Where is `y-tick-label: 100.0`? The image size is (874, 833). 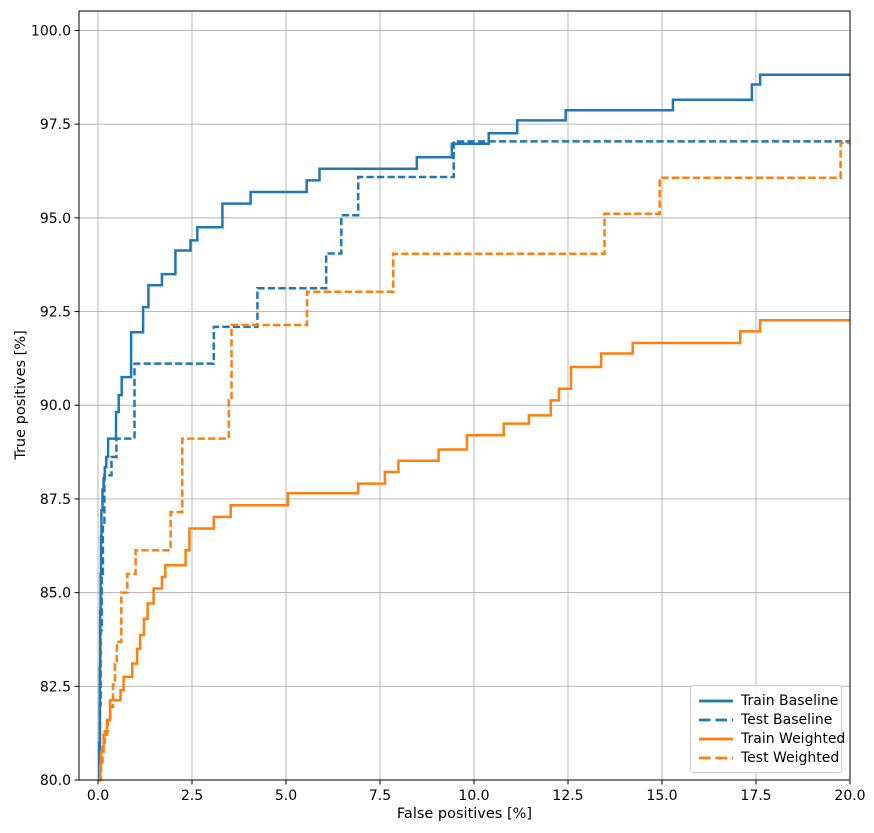 y-tick-label: 100.0 is located at coordinates (51, 31).